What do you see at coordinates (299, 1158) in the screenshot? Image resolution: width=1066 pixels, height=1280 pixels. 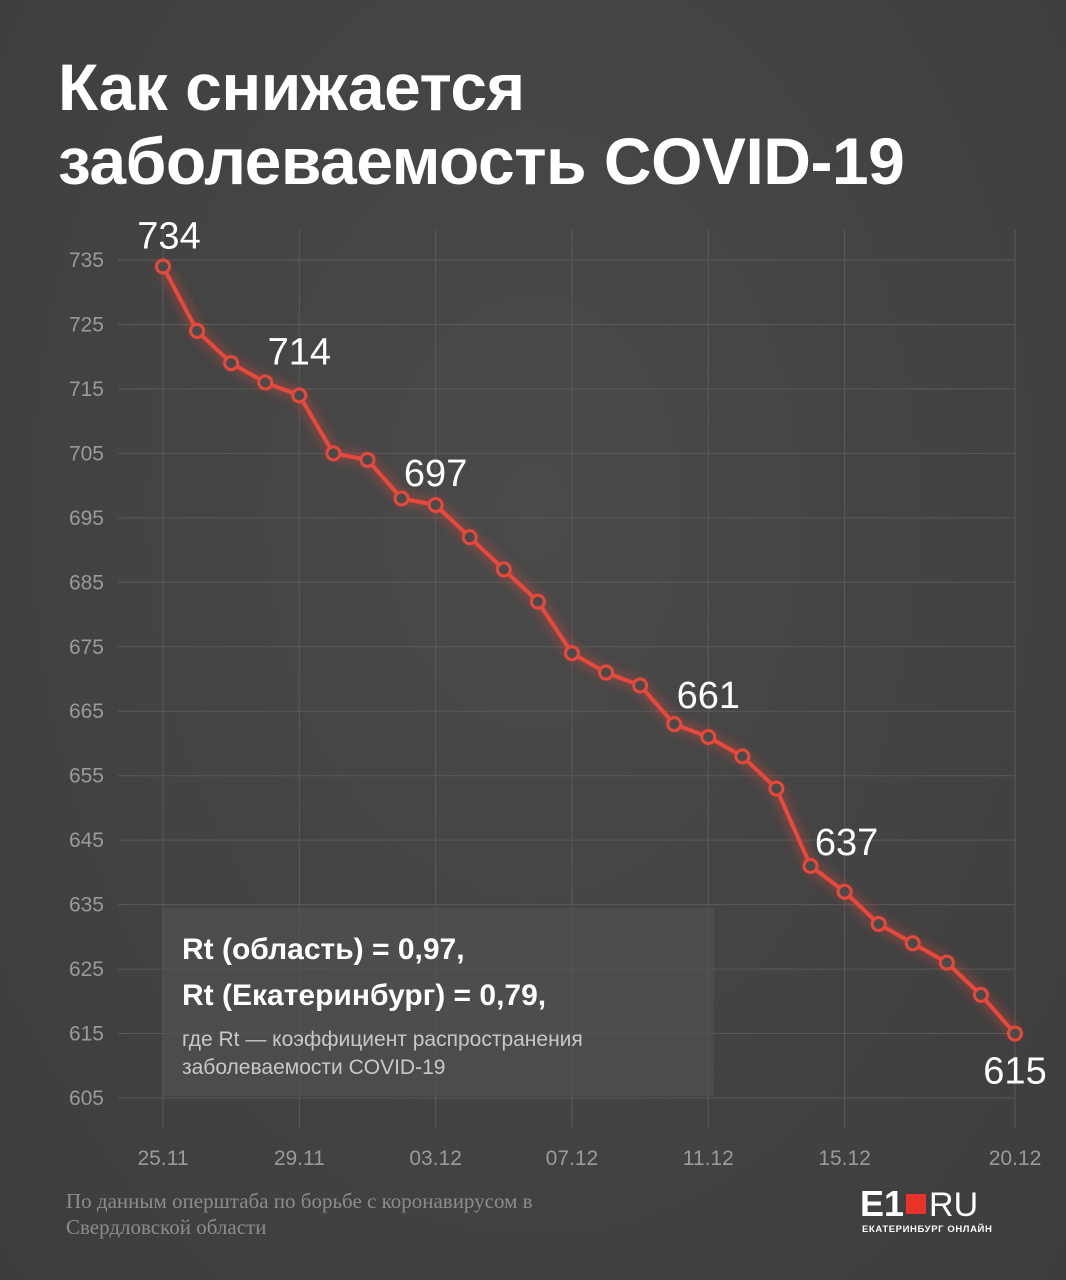 I see `x-tick-label: 29.11` at bounding box center [299, 1158].